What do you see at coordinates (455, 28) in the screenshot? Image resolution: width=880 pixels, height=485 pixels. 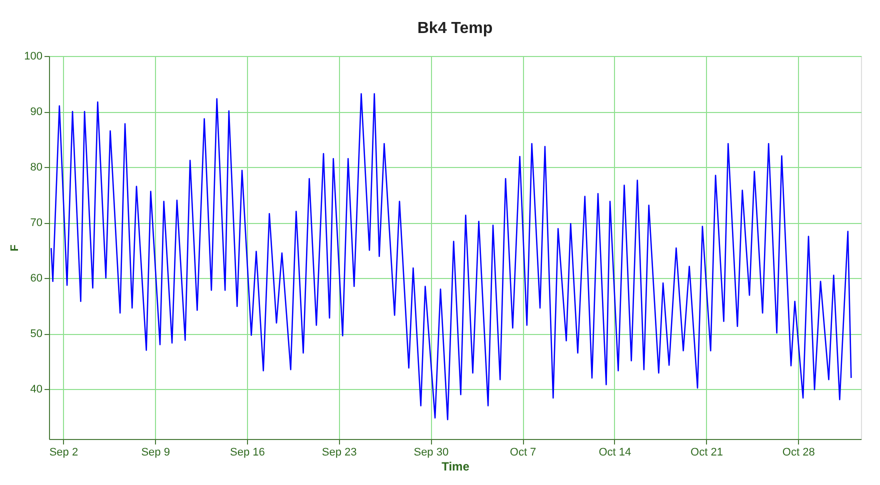 I see `chart-title: Bk4 Temp` at bounding box center [455, 28].